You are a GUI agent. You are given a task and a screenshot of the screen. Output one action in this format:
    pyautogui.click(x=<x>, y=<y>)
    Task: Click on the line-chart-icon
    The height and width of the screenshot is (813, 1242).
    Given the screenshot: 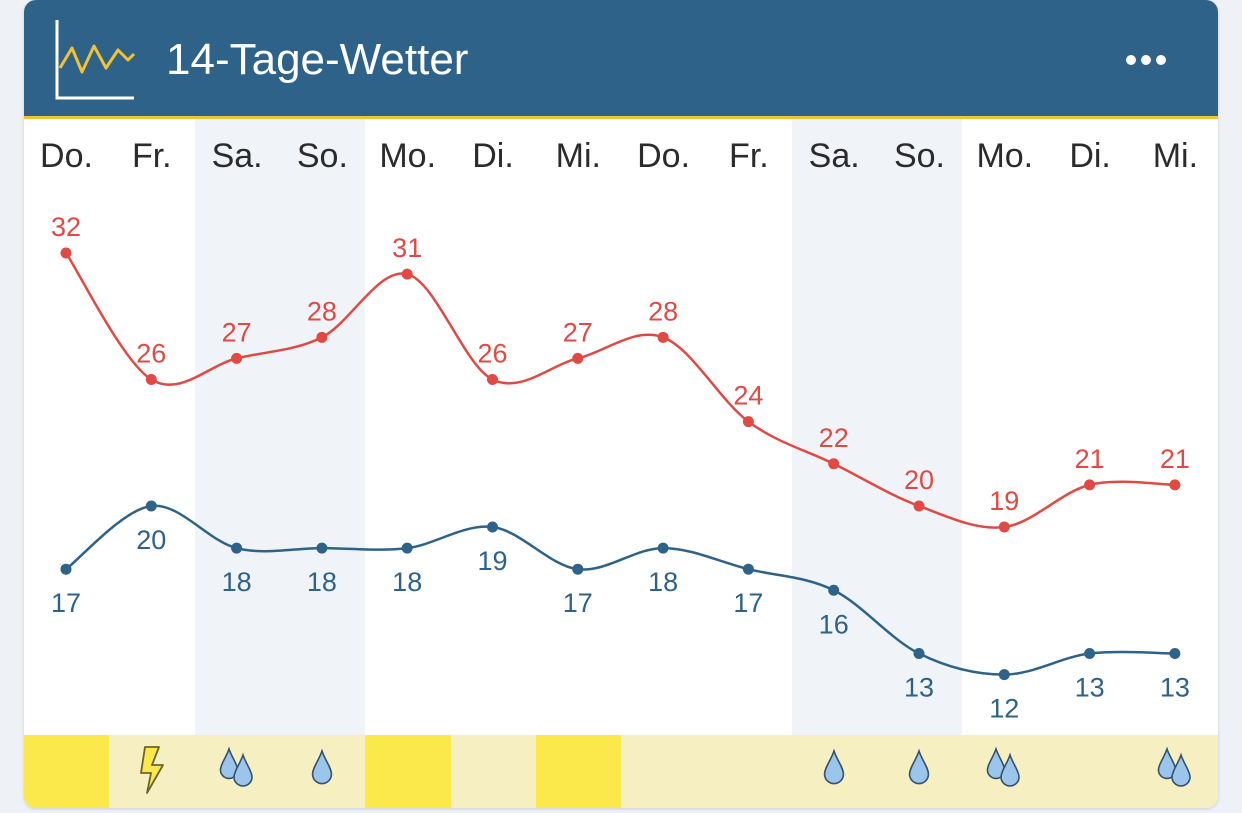 What is the action you would take?
    pyautogui.click(x=95, y=60)
    